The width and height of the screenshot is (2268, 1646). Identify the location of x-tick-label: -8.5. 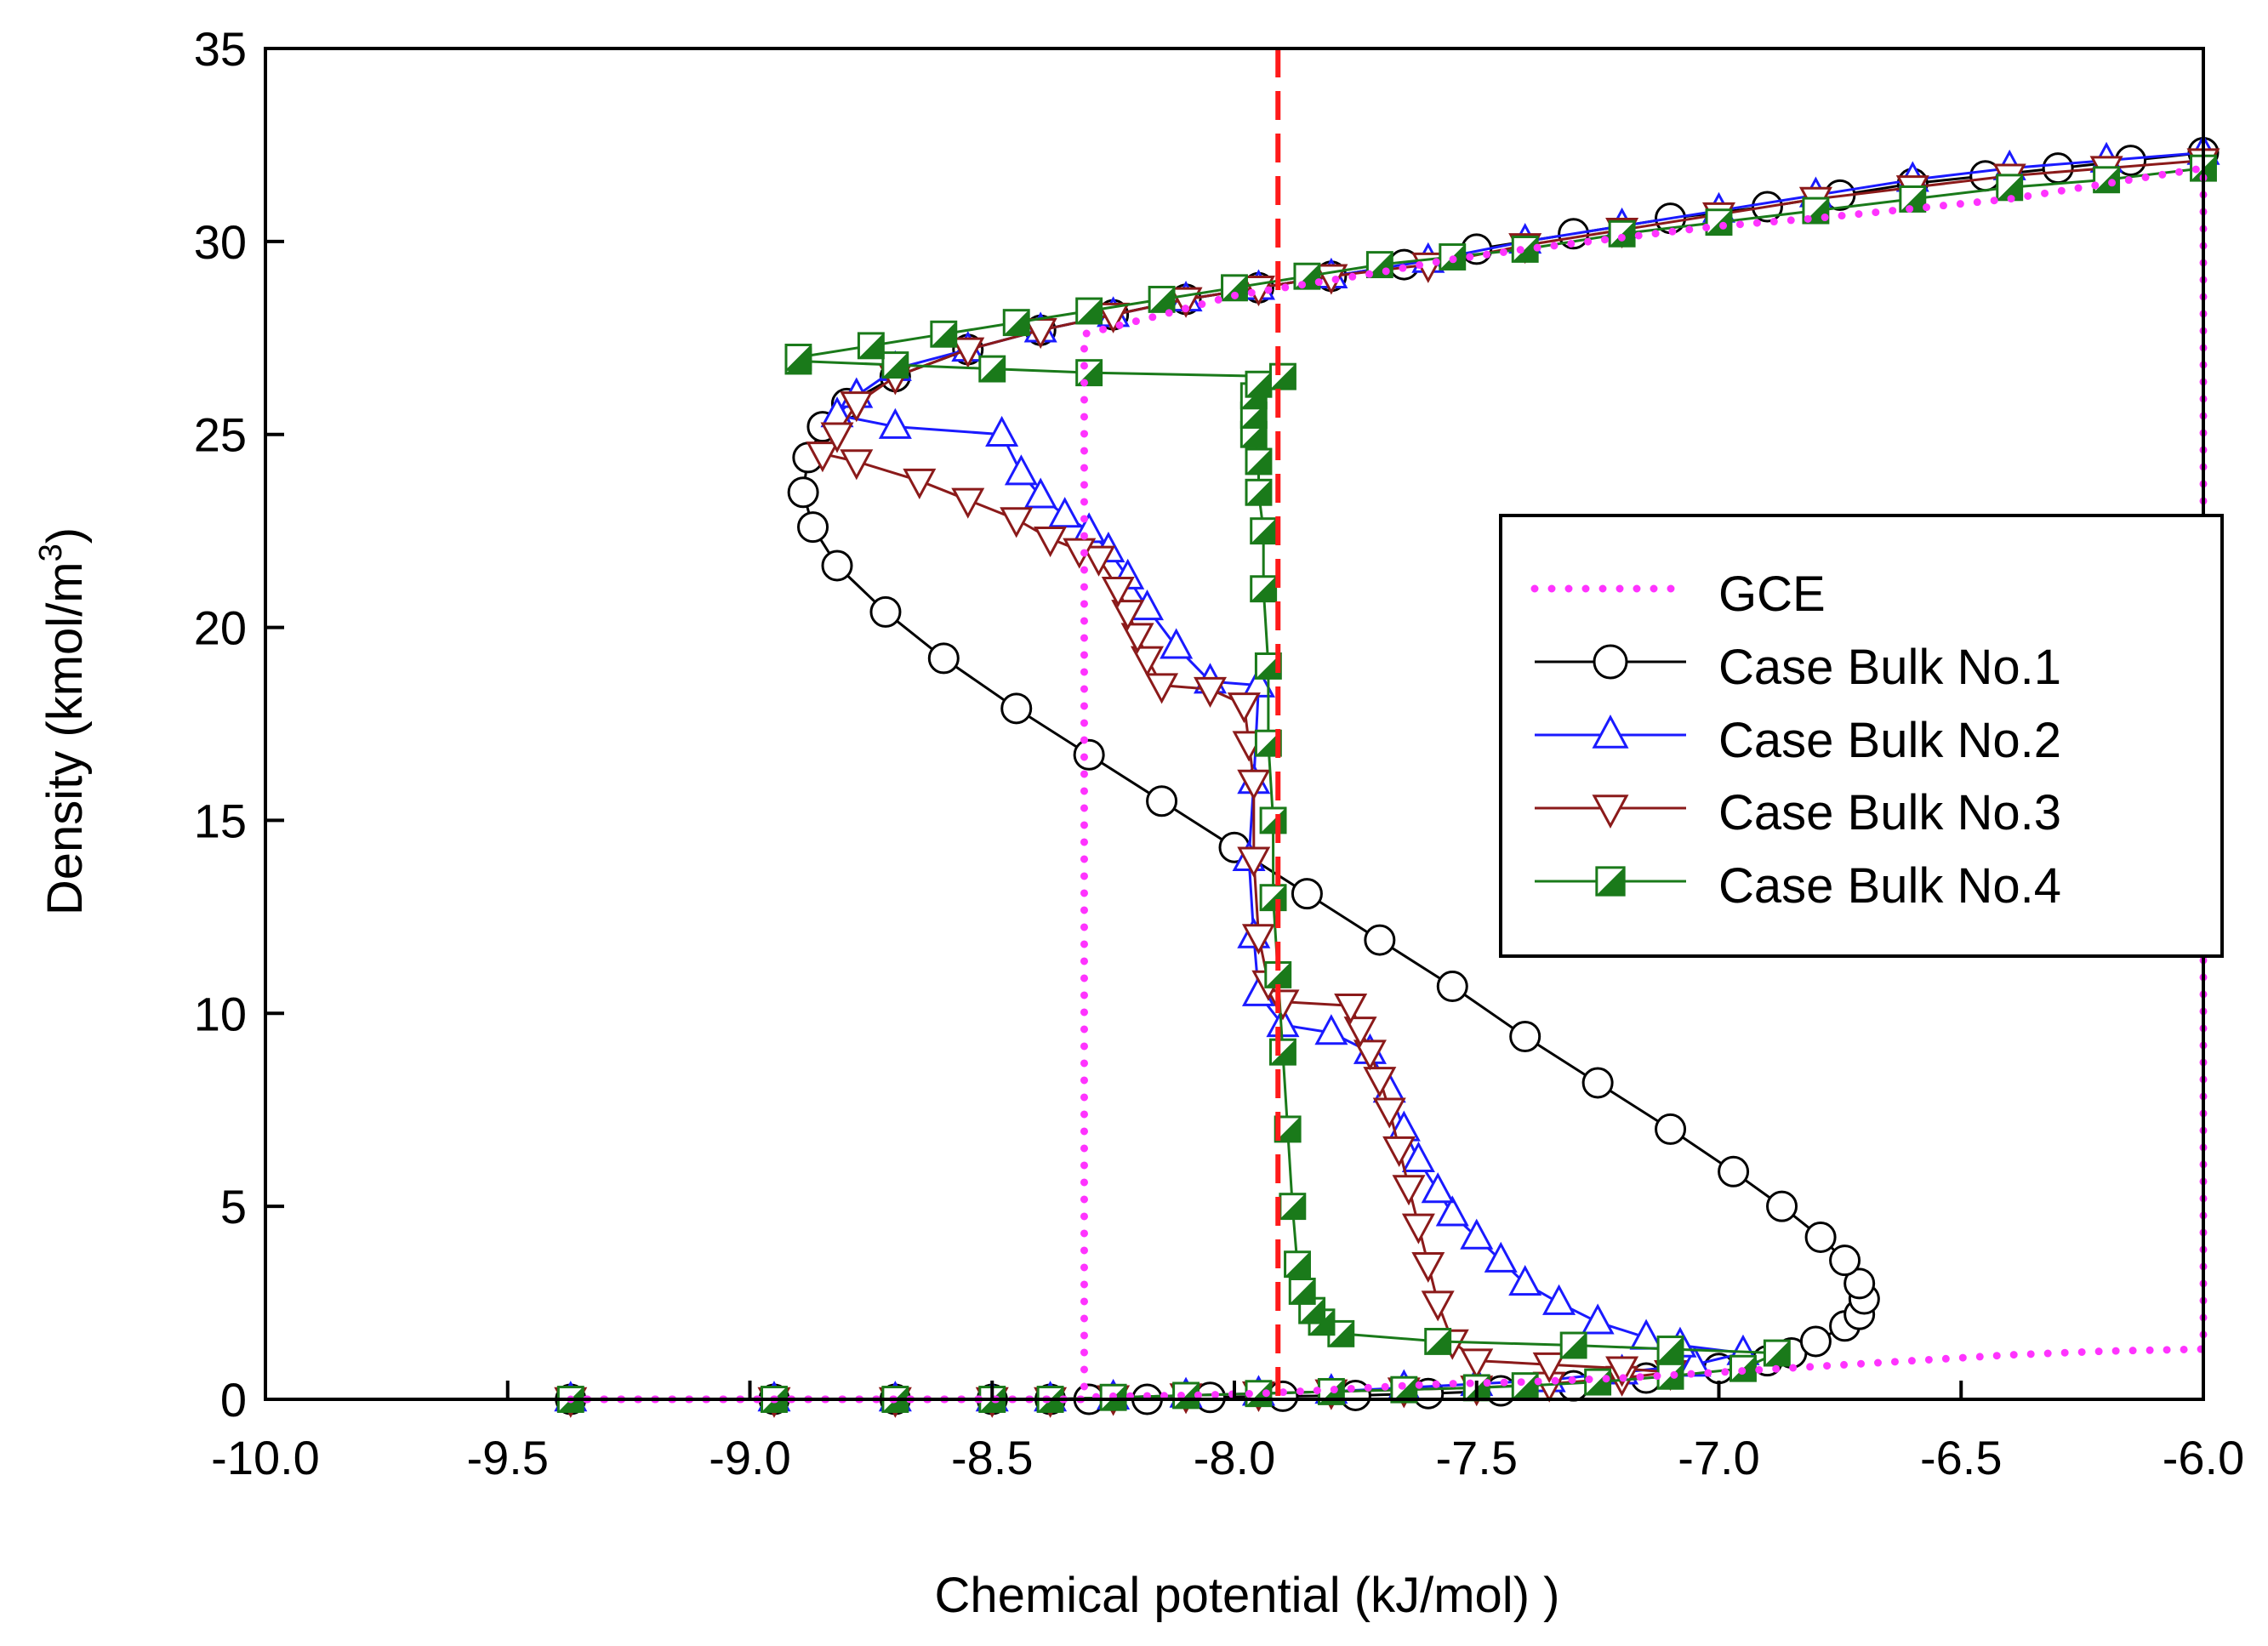
(992, 1457).